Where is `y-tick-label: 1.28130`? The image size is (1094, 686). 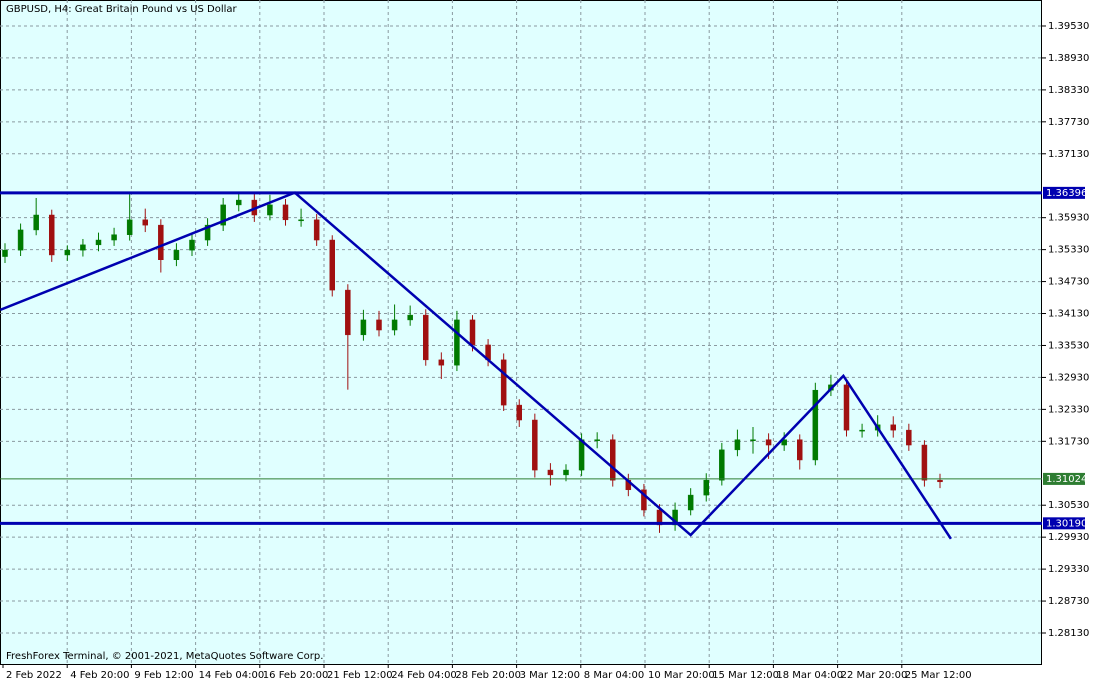 y-tick-label: 1.28130 is located at coordinates (1068, 633).